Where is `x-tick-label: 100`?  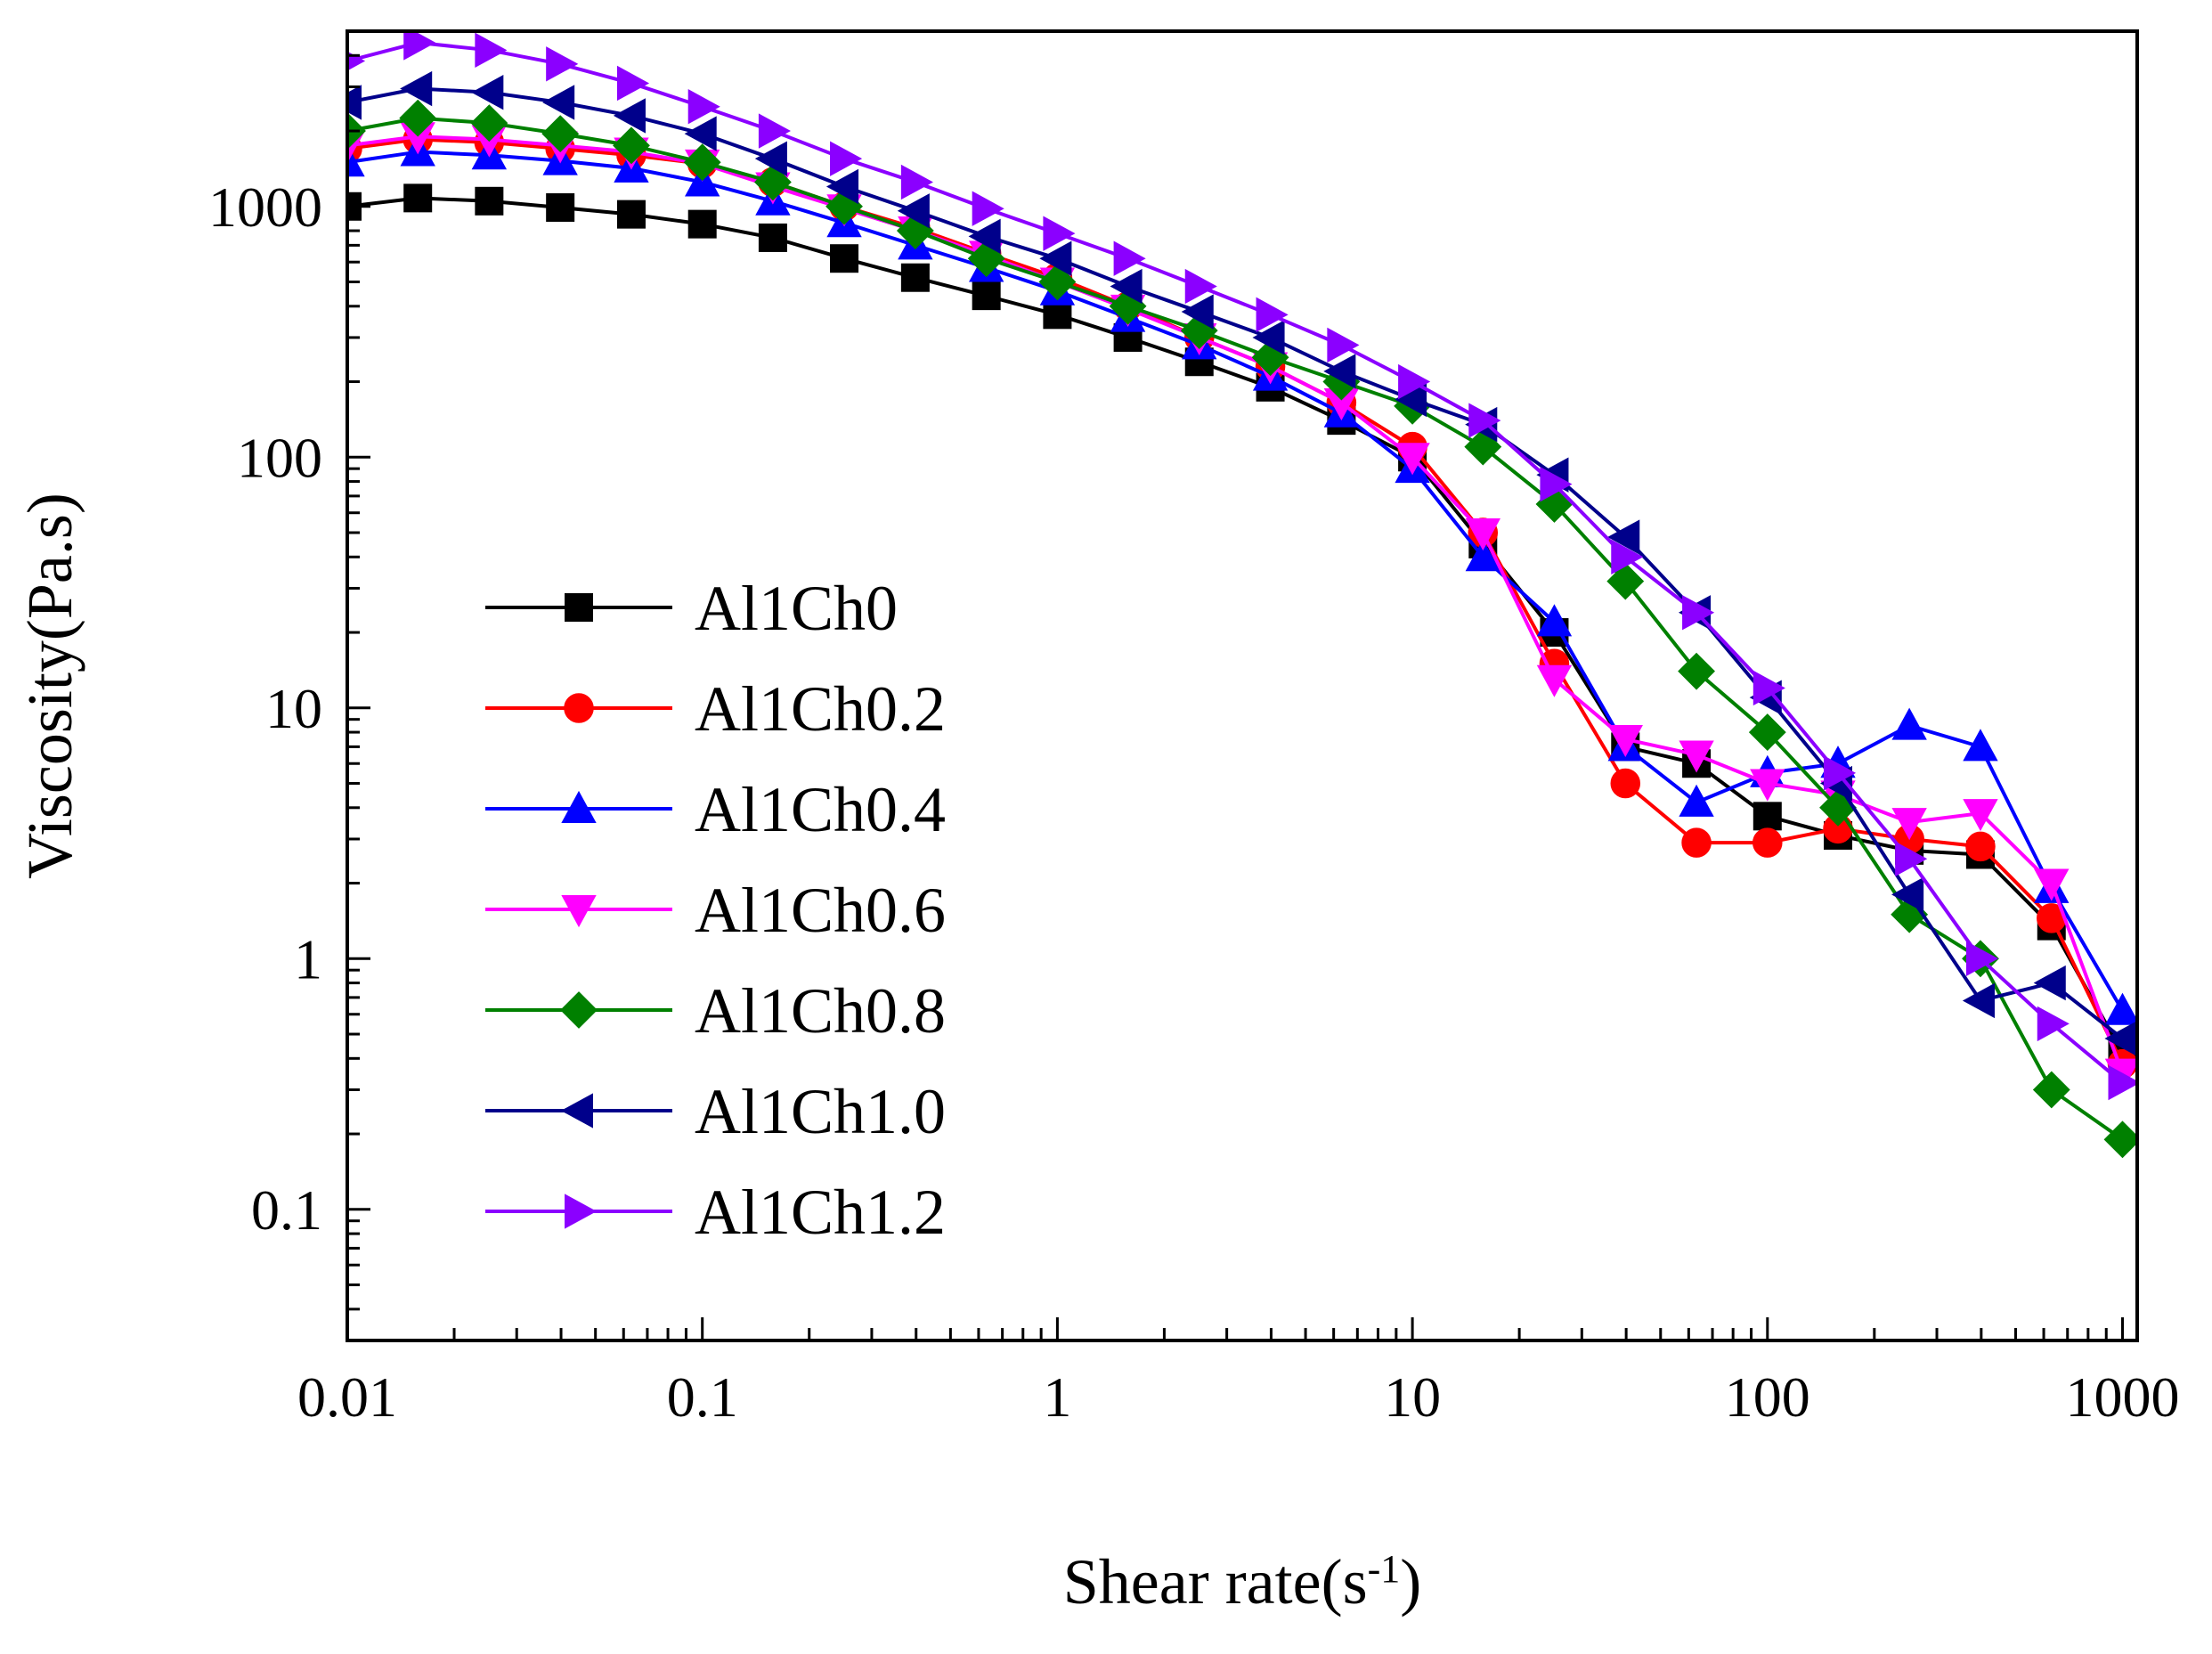 x-tick-label: 100 is located at coordinates (1767, 1397).